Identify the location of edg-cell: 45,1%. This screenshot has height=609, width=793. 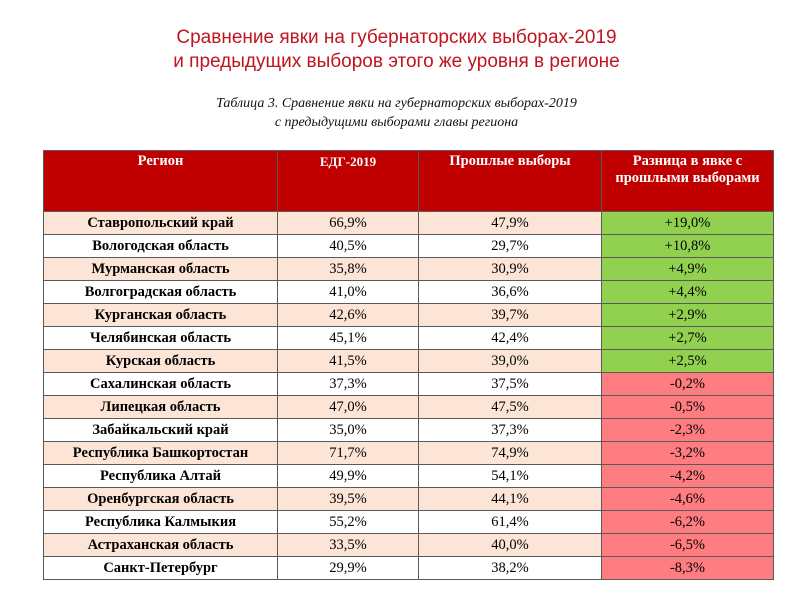
(348, 338).